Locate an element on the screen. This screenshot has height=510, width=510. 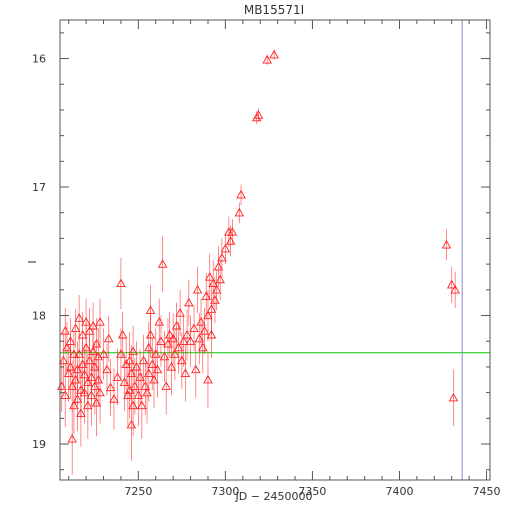
x-tick-label: 7450 is located at coordinates (487, 491).